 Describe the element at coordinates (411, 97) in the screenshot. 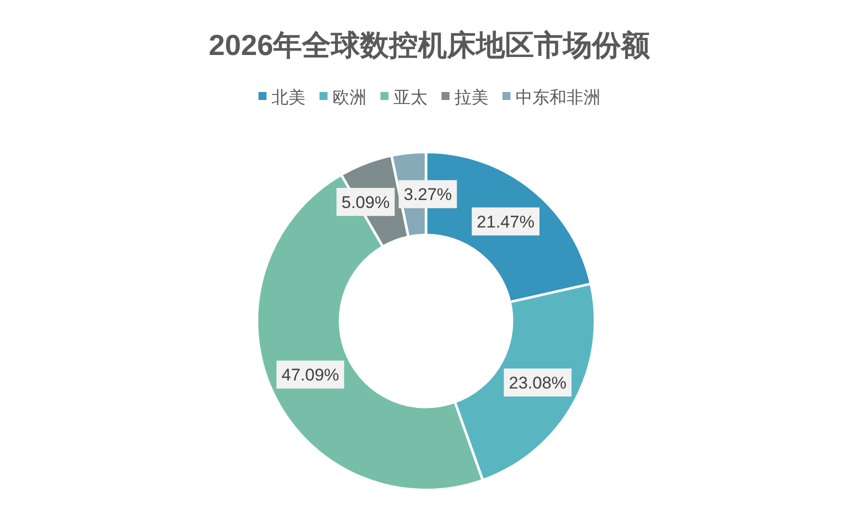

I see `legend-label: 亚太` at that location.